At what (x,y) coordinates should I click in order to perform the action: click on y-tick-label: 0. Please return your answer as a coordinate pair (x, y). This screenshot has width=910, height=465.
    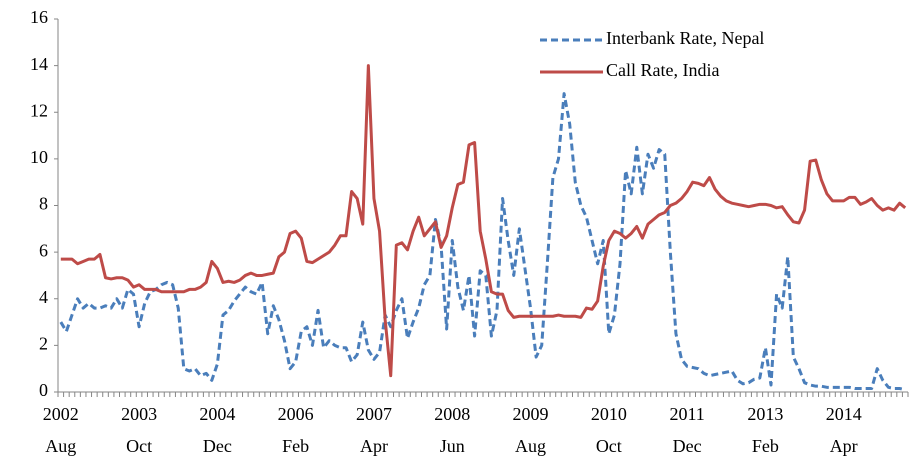
    Looking at the image, I should click on (43, 390).